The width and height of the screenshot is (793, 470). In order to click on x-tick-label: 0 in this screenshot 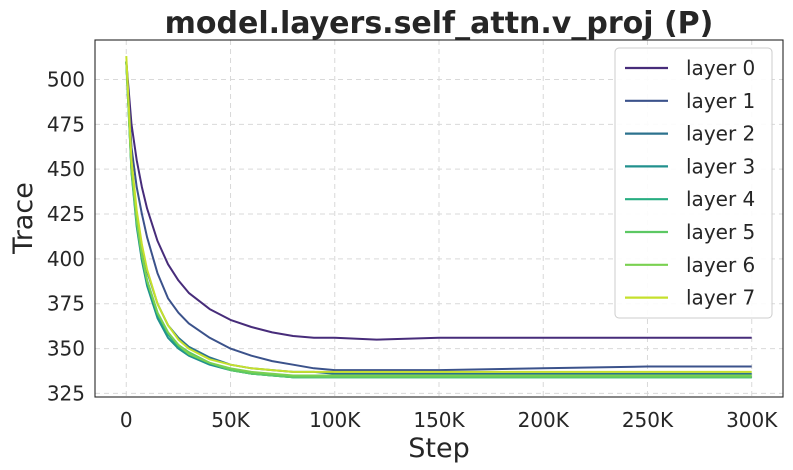, I will do `click(126, 420)`.